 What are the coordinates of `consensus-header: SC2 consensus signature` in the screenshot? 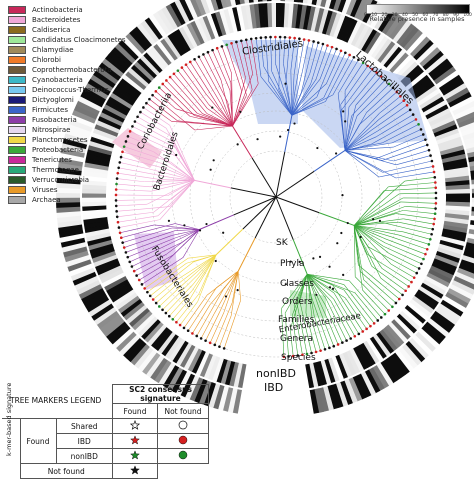 It's located at (161, 394).